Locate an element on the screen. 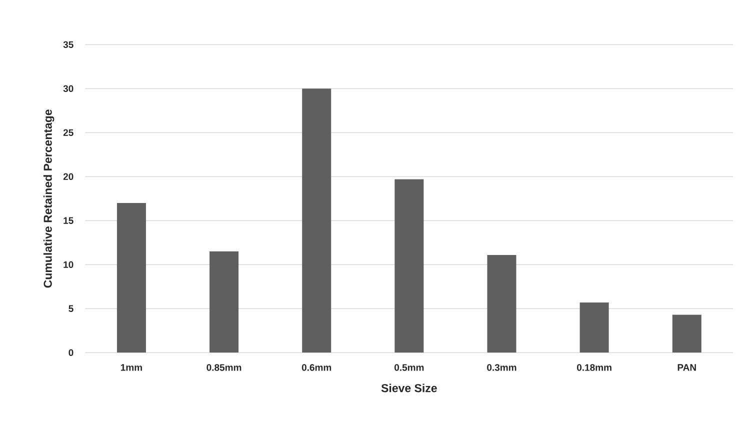 The height and width of the screenshot is (438, 752). y-tick-label: 35 is located at coordinates (68, 44).